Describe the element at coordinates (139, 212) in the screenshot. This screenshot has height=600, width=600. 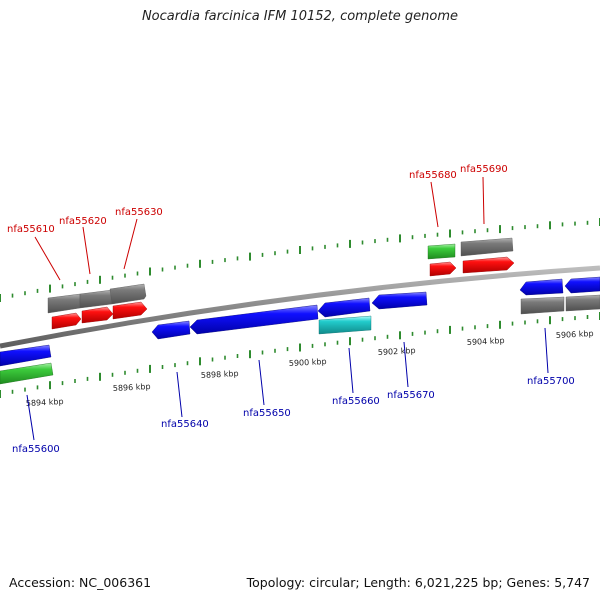
I see `label-nfa55630: nfa55630` at that location.